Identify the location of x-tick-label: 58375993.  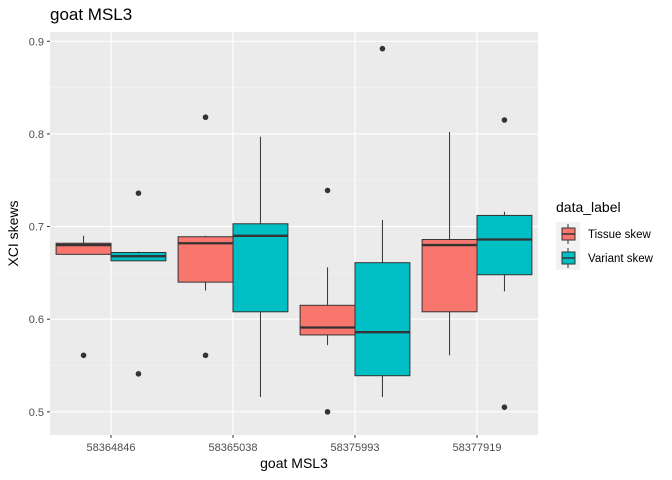
(355, 448).